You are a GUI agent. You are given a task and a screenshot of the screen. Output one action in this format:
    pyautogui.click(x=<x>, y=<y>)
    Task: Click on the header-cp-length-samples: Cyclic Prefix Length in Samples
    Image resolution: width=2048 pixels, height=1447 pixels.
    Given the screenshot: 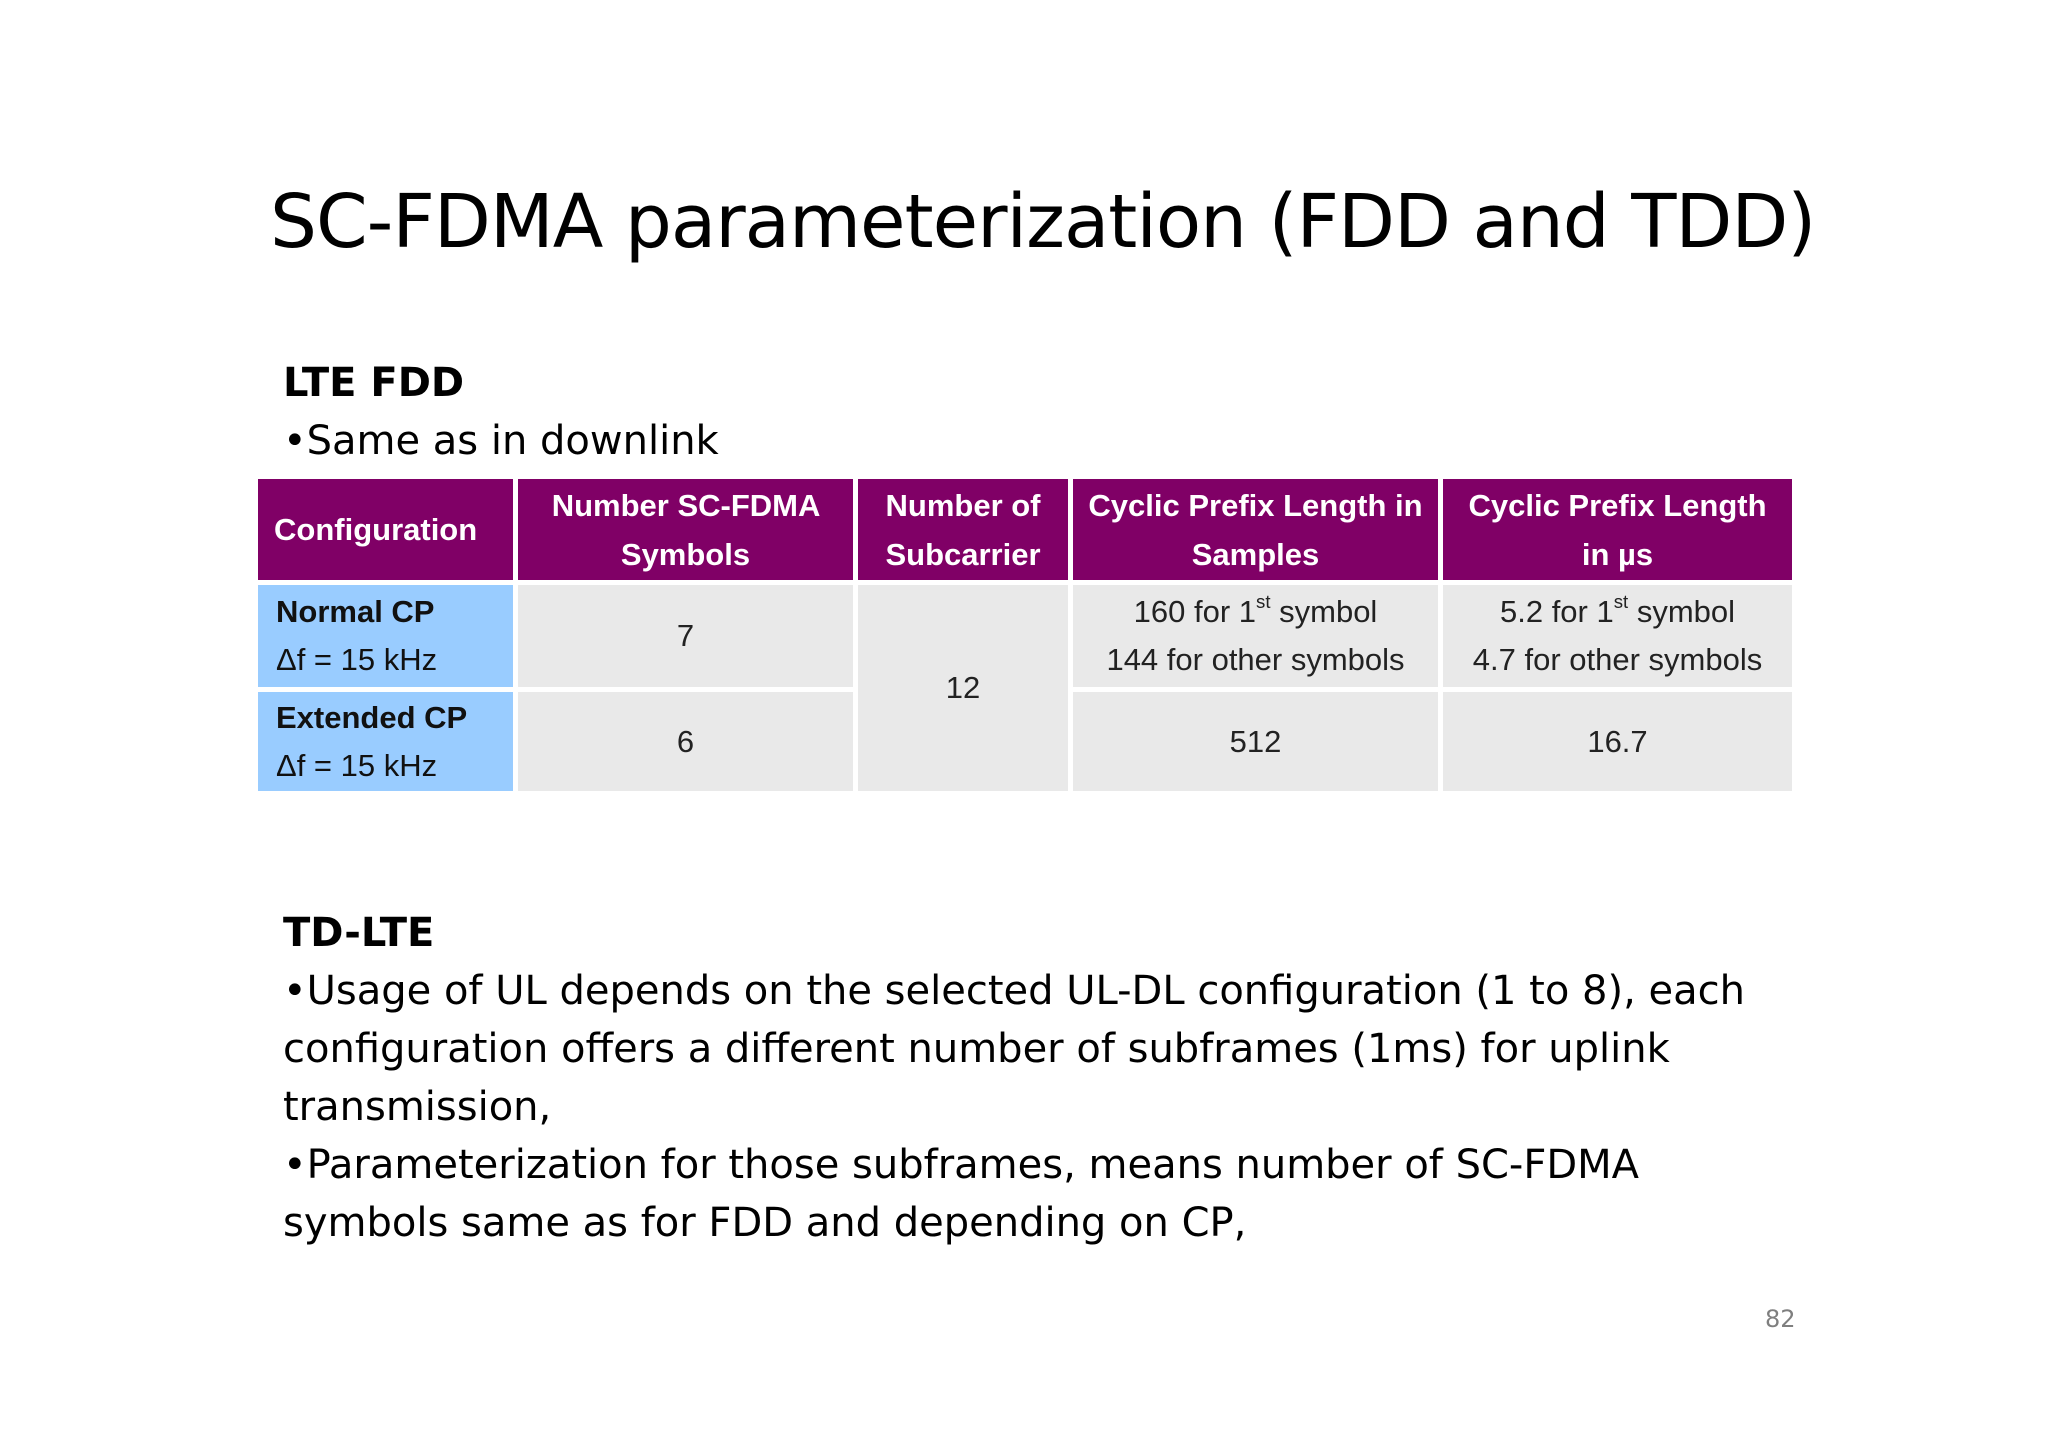 What is the action you would take?
    pyautogui.click(x=1255, y=529)
    